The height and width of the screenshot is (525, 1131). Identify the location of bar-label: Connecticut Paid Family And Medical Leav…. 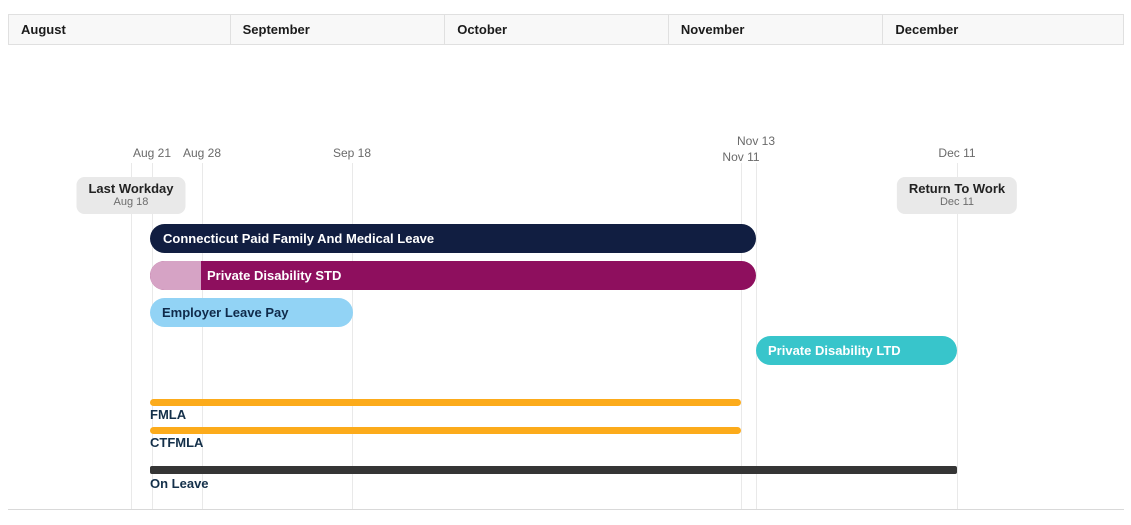
(299, 238).